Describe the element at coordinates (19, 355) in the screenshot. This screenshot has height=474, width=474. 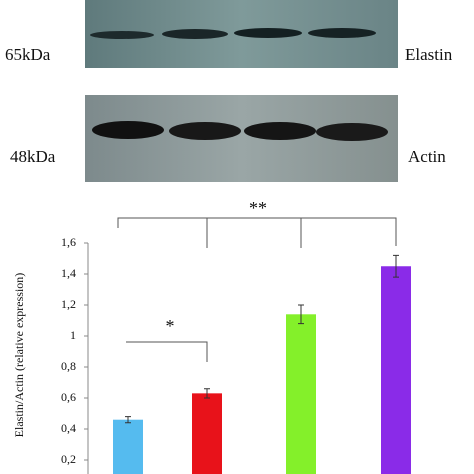
I see `y-axis-label: Elastin/Actin (relative expression)` at that location.